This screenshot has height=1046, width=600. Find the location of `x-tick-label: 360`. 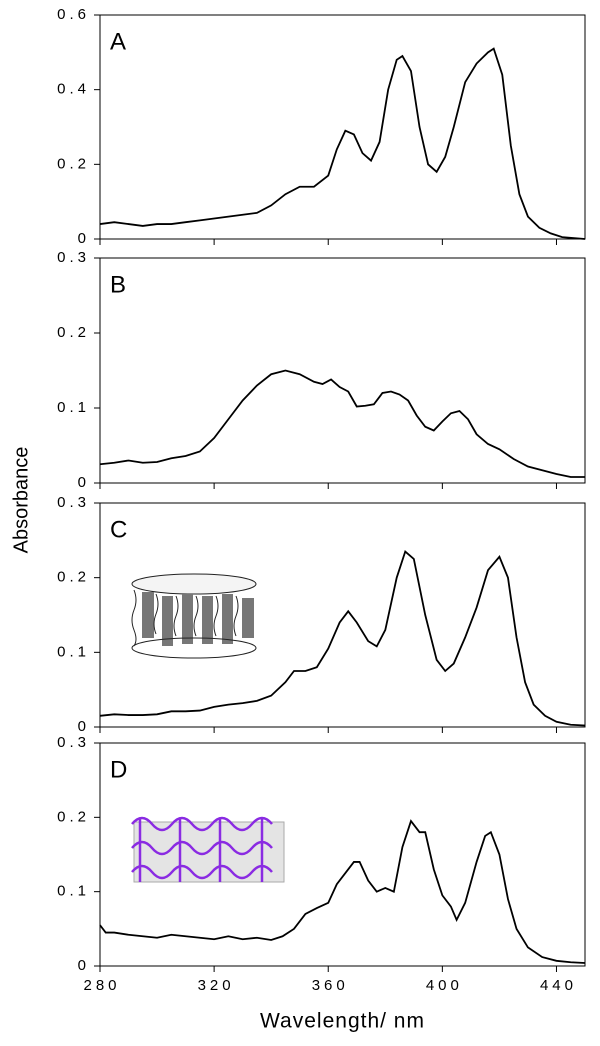

x-tick-label: 360 is located at coordinates (330, 985).